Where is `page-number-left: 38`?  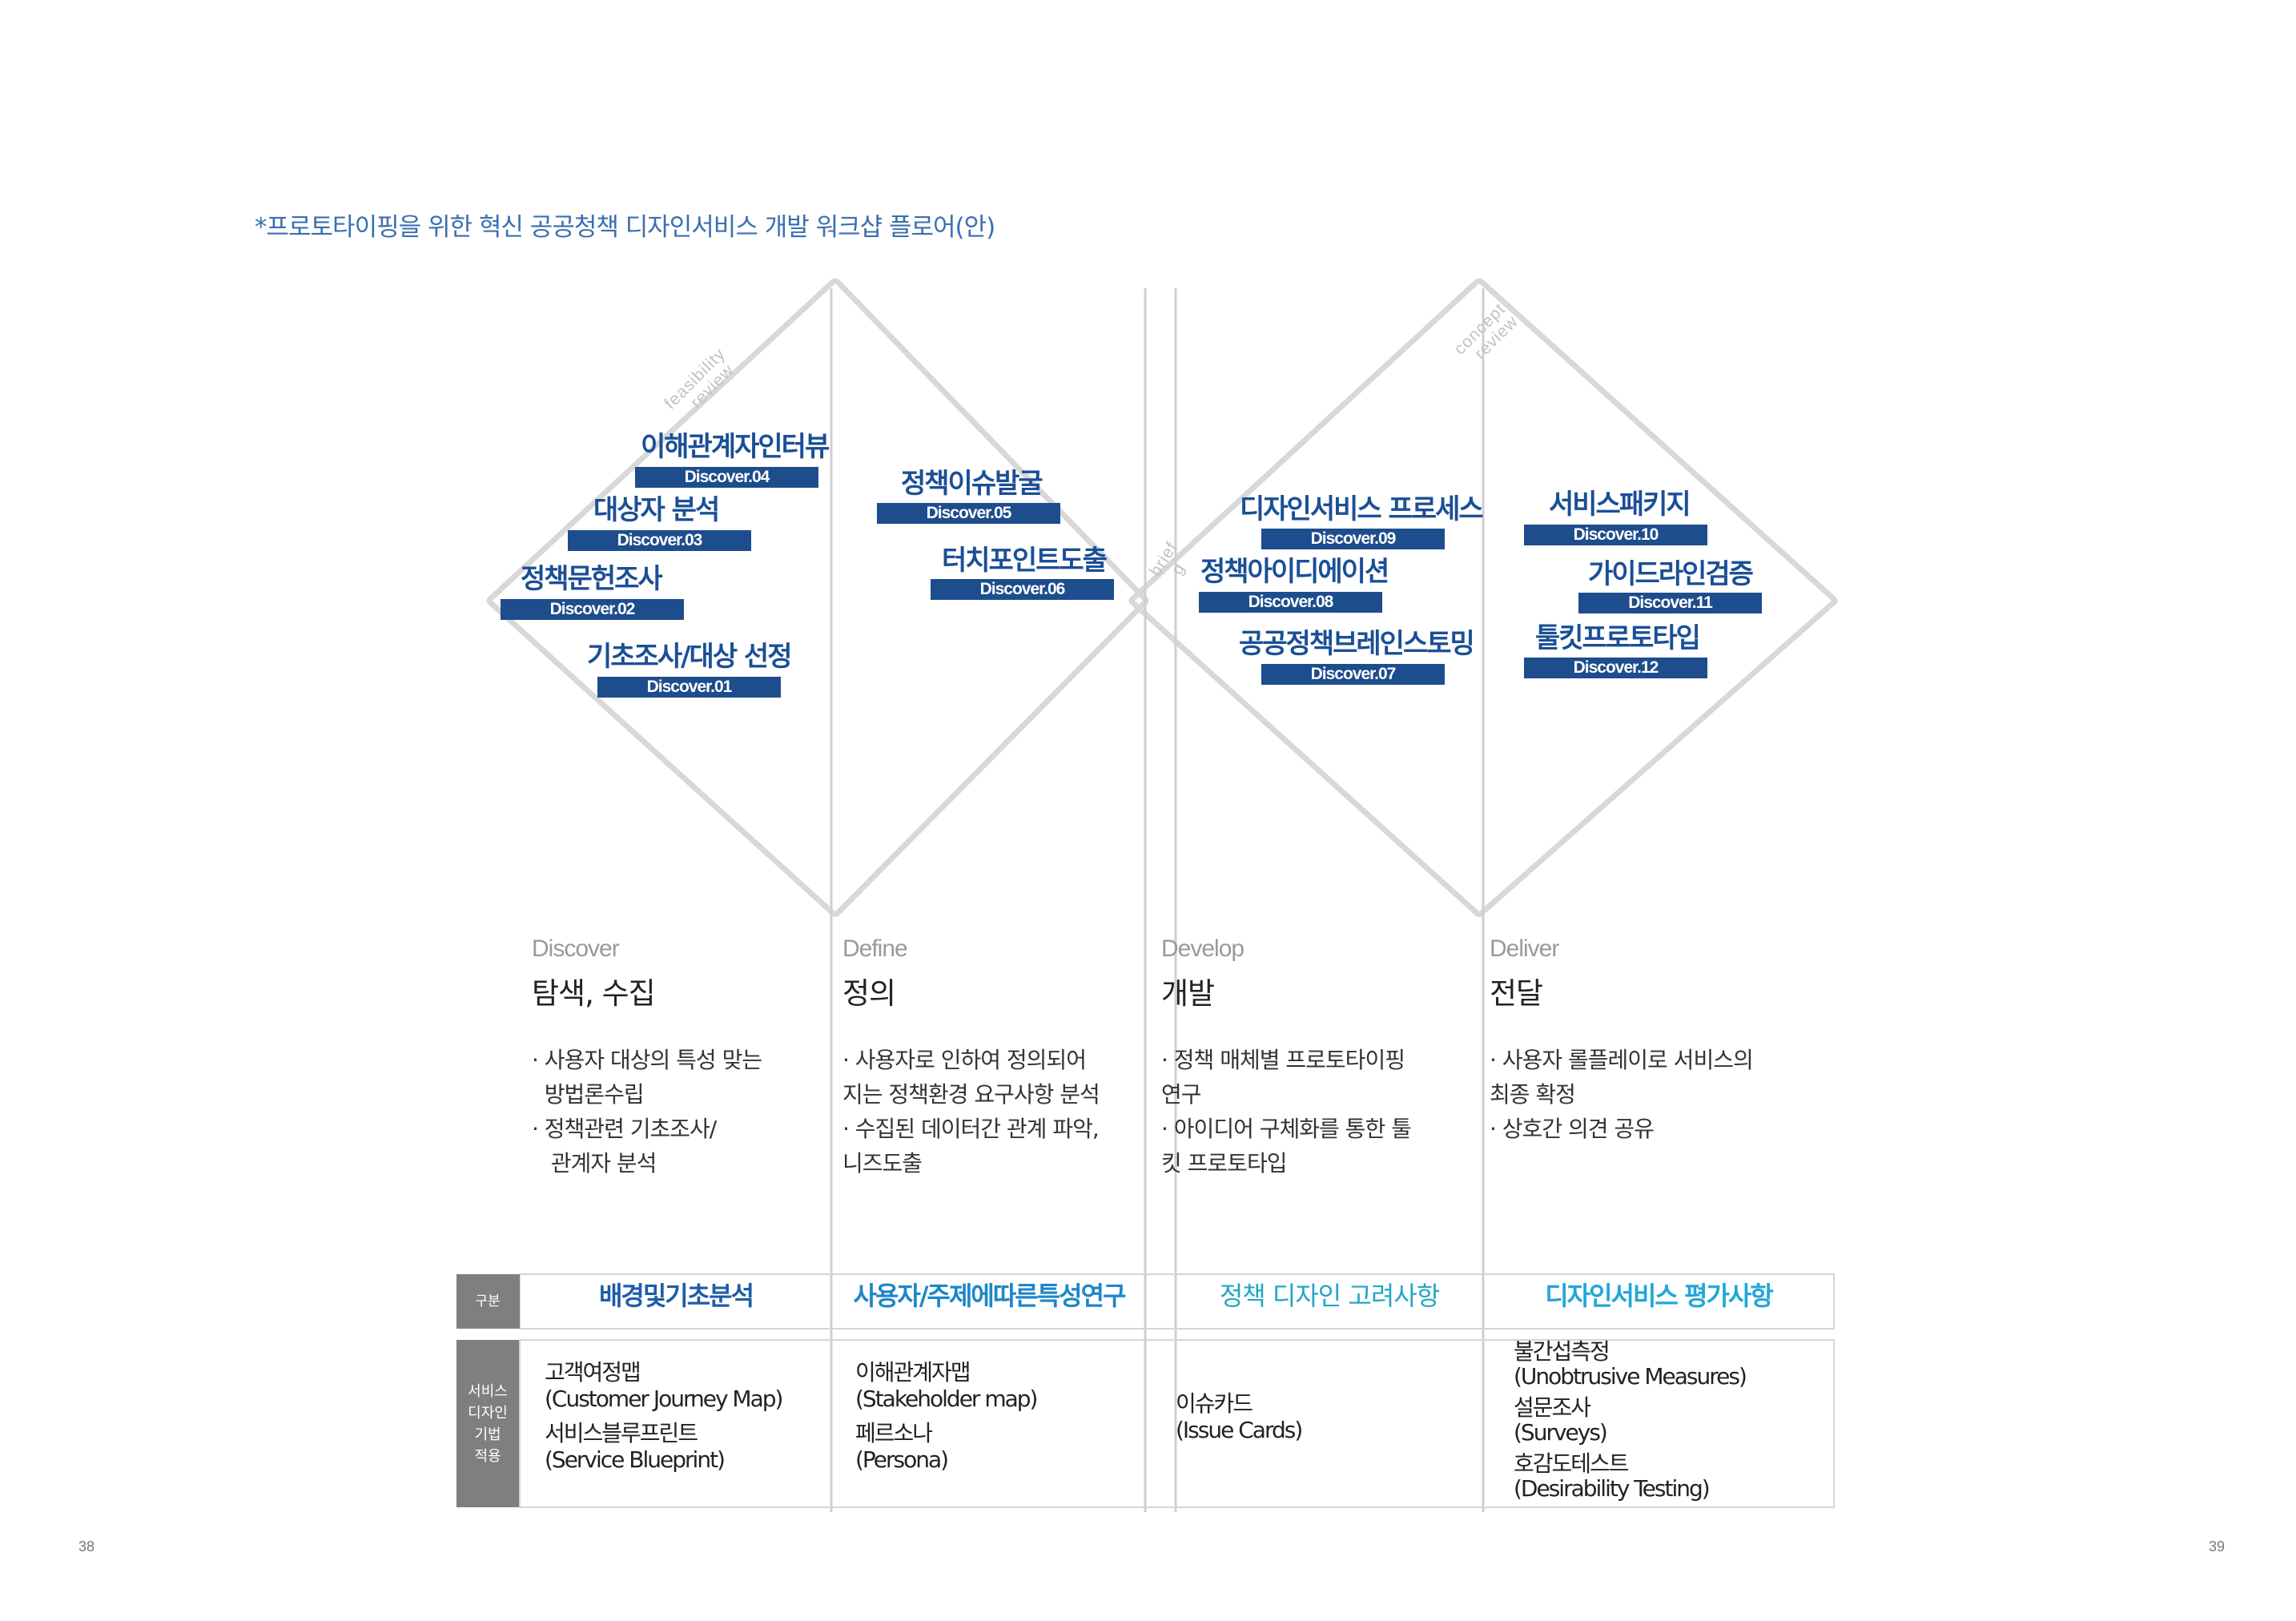 page-number-left: 38 is located at coordinates (86, 1547).